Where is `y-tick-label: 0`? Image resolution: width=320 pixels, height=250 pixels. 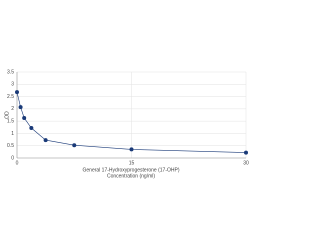 y-tick-label: 0 is located at coordinates (12, 158).